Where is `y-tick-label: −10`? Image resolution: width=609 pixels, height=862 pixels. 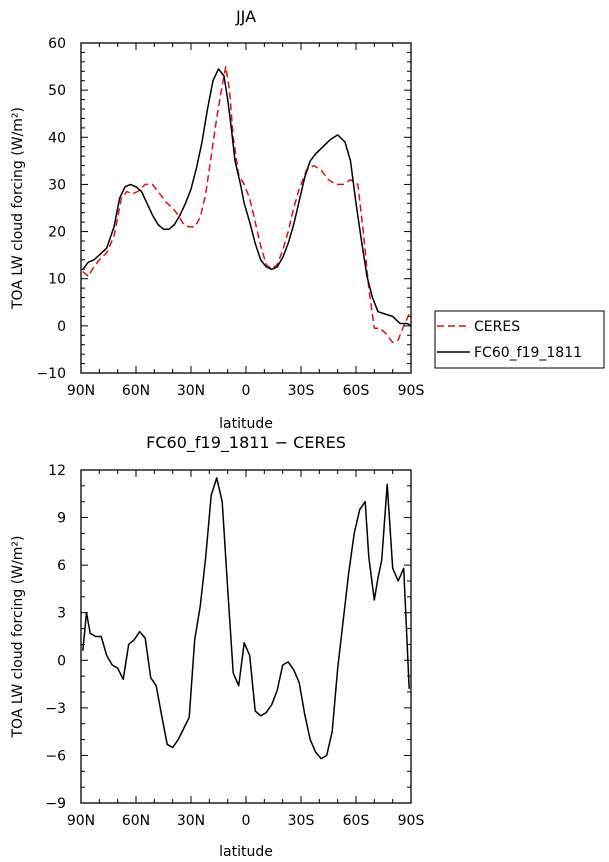
y-tick-label: −10 is located at coordinates (51, 374).